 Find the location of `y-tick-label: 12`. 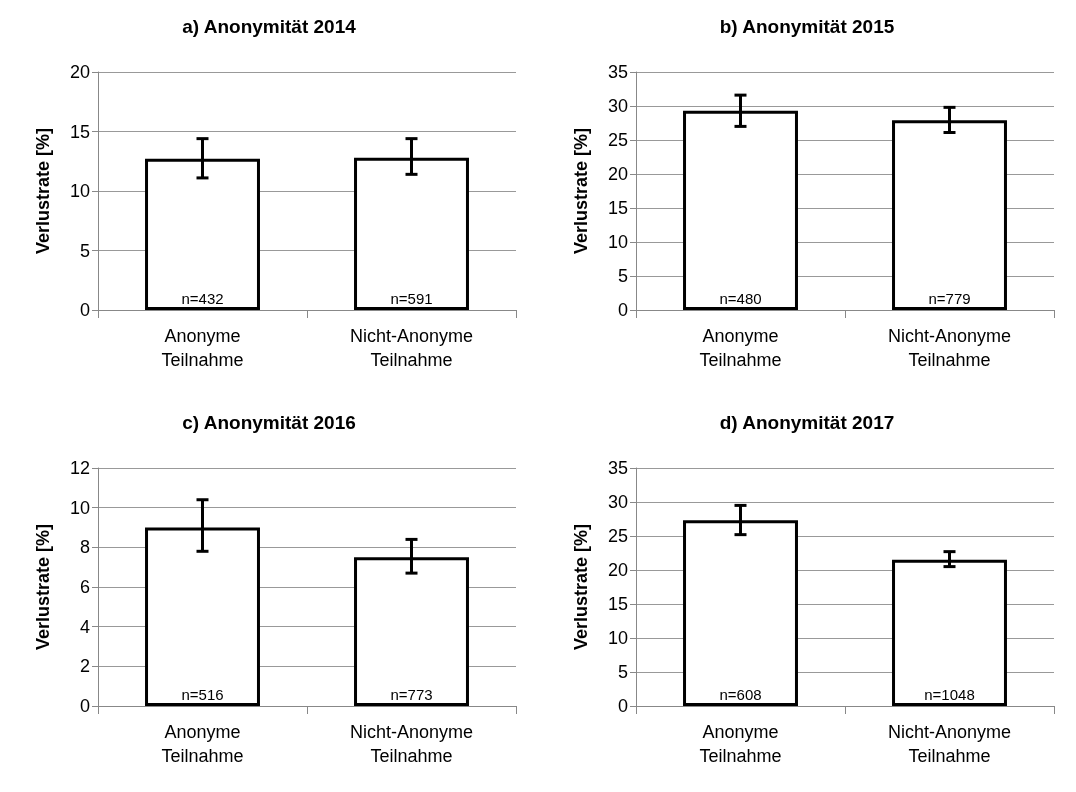

y-tick-label: 12 is located at coordinates (79, 468).